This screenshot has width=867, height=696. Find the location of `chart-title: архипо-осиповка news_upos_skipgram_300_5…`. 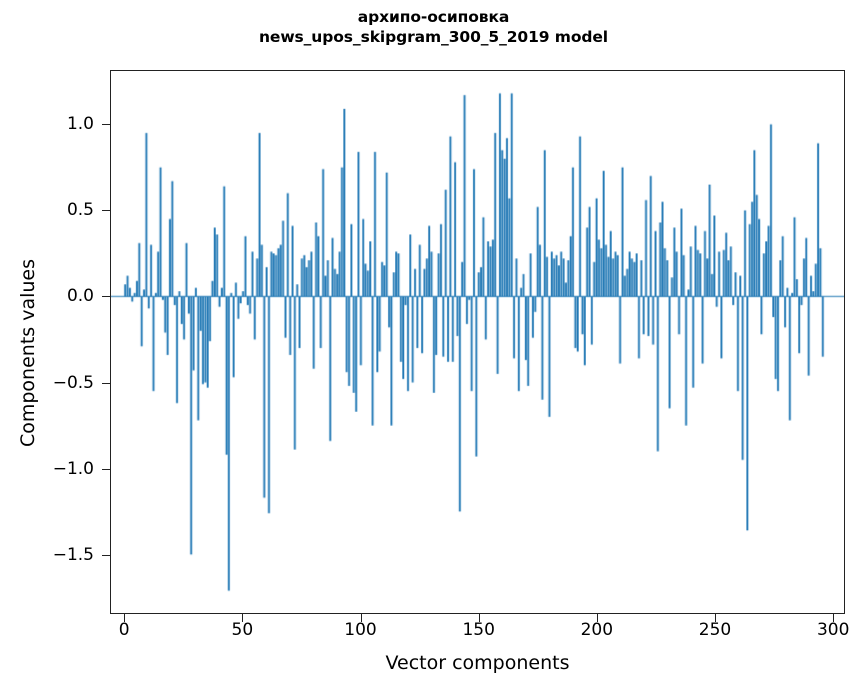

chart-title: архипо-осиповка news_upos_skipgram_300_5… is located at coordinates (433, 28).